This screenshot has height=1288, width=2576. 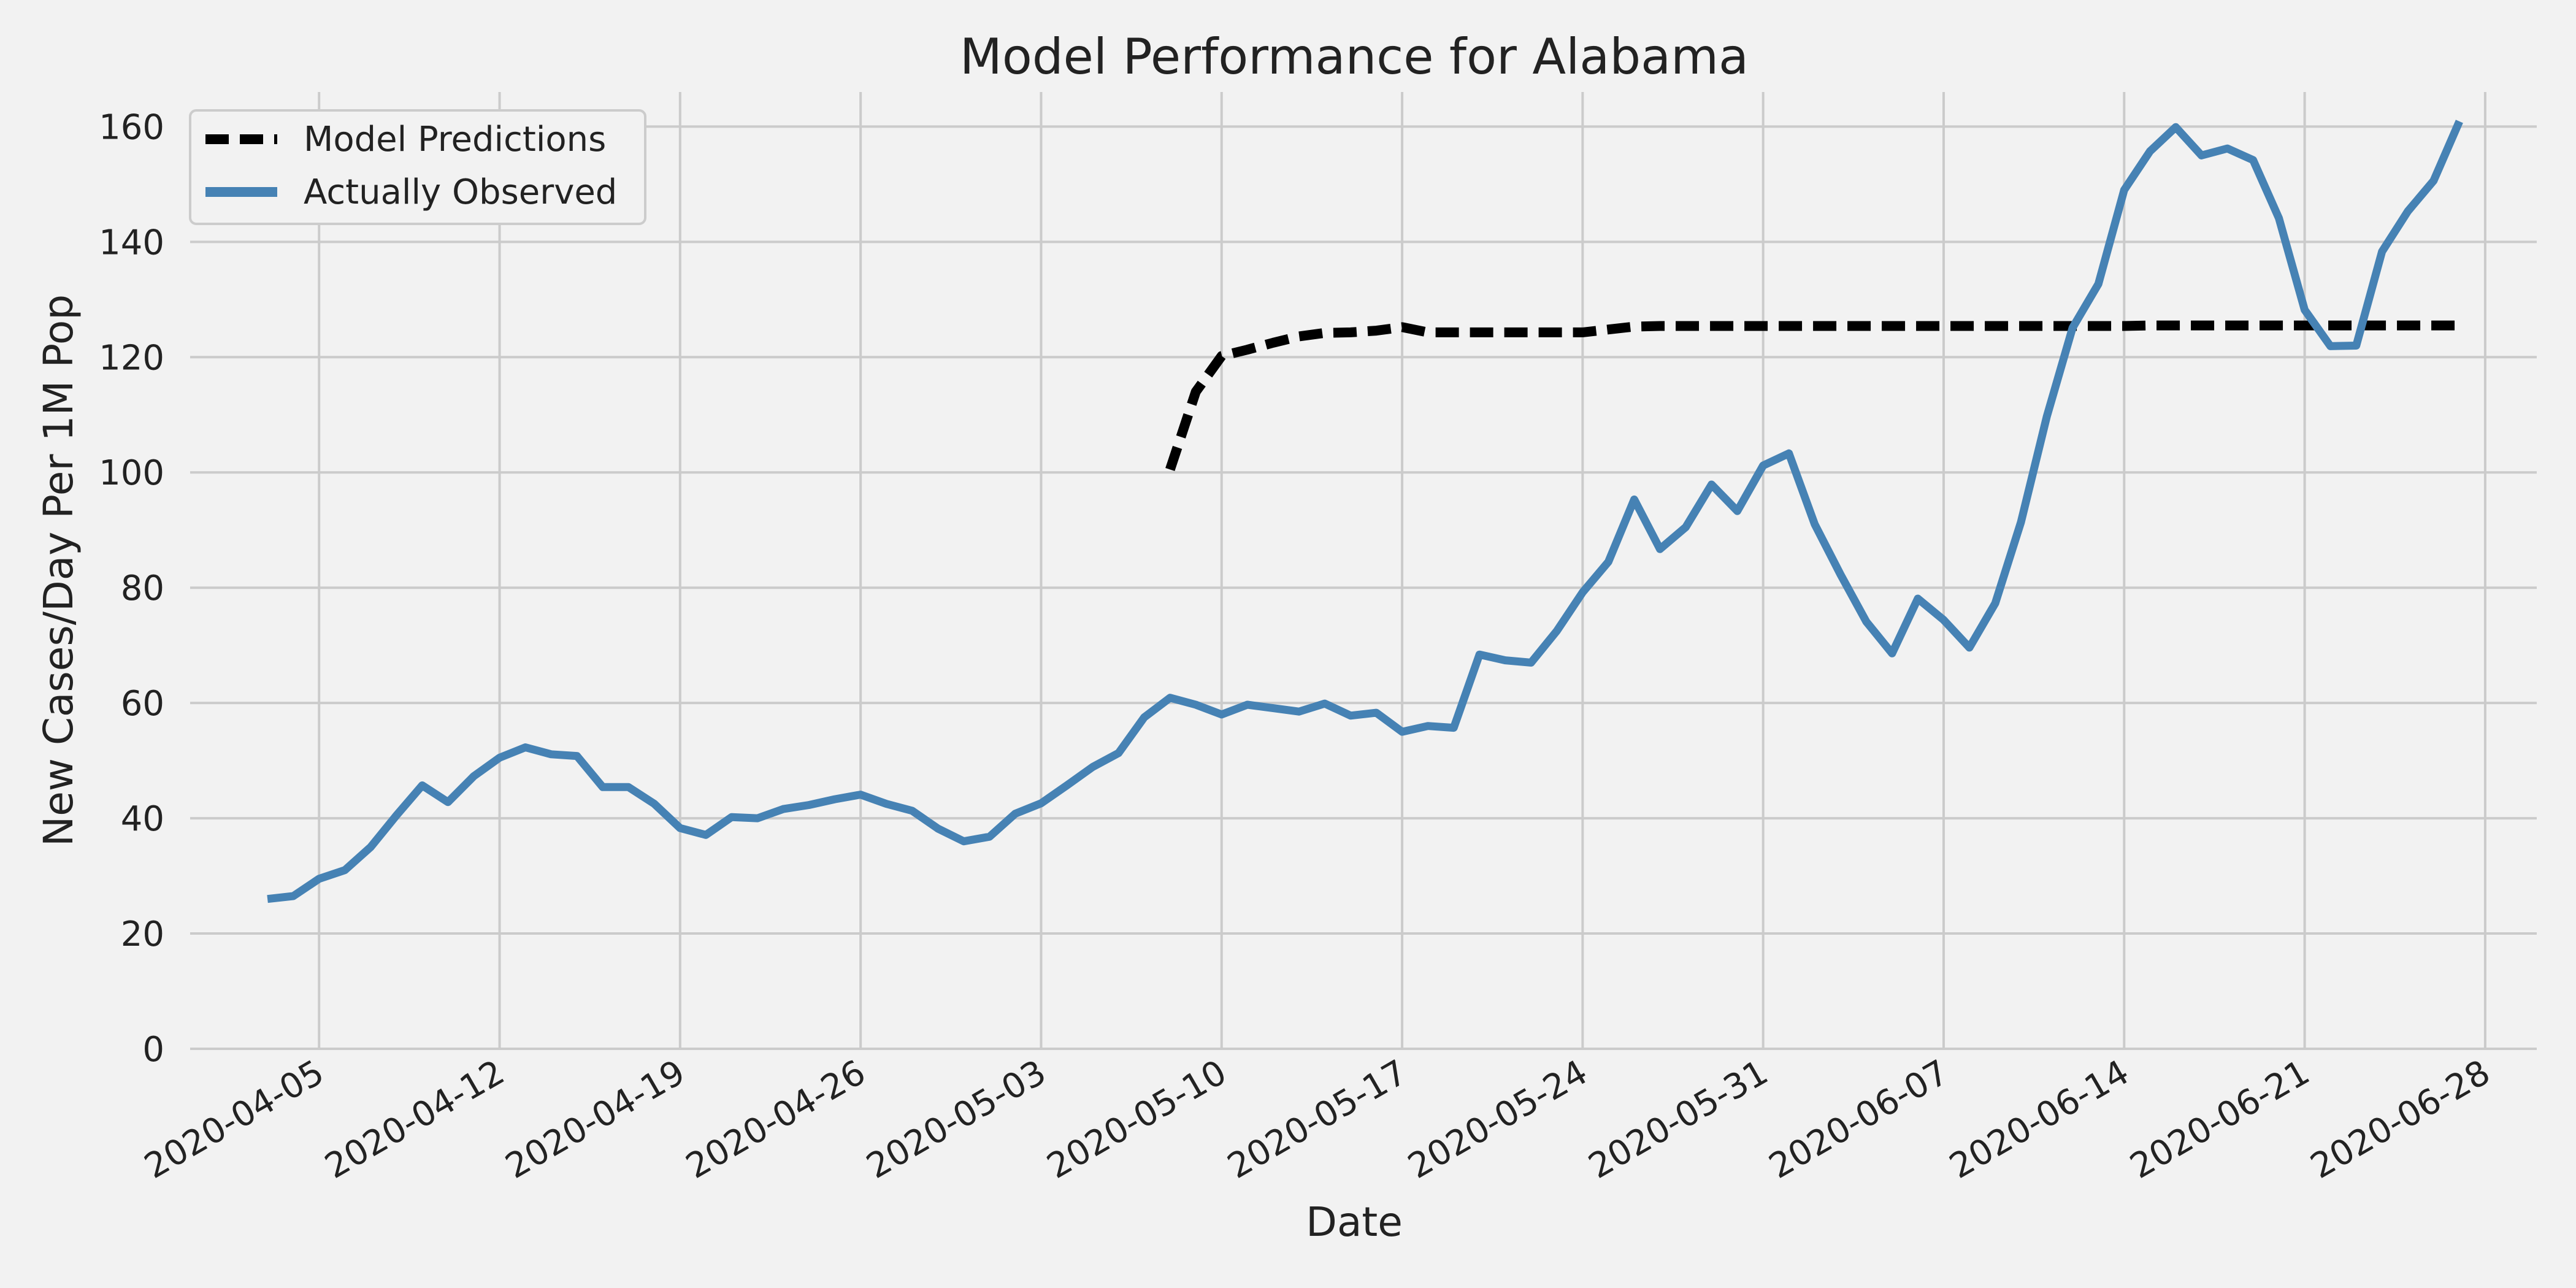 What do you see at coordinates (131, 473) in the screenshot?
I see `y-tick-label: 100` at bounding box center [131, 473].